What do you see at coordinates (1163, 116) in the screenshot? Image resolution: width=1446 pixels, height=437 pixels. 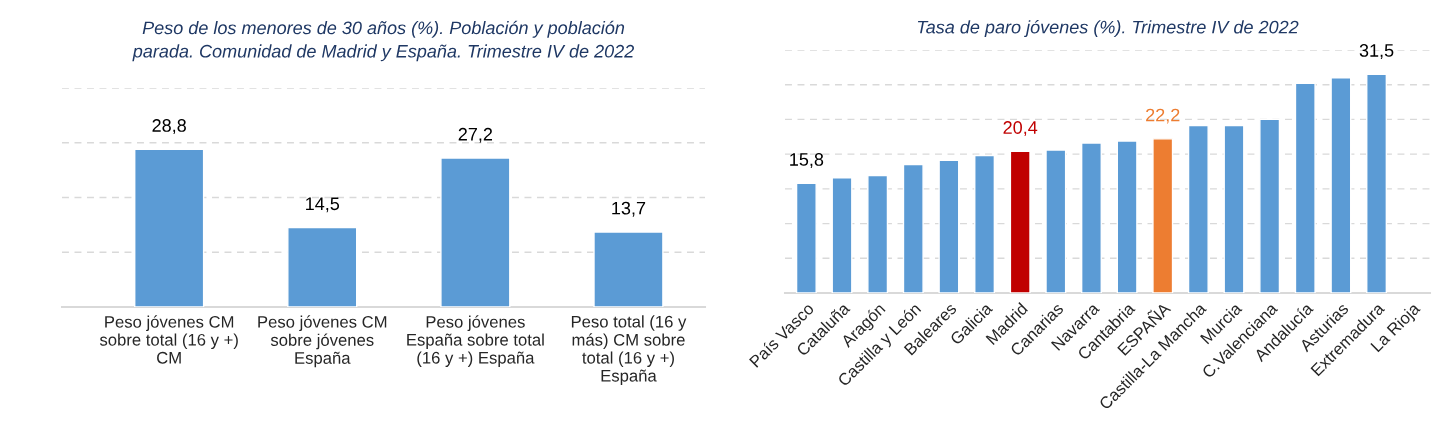 I see `data-label: 22,2` at bounding box center [1163, 116].